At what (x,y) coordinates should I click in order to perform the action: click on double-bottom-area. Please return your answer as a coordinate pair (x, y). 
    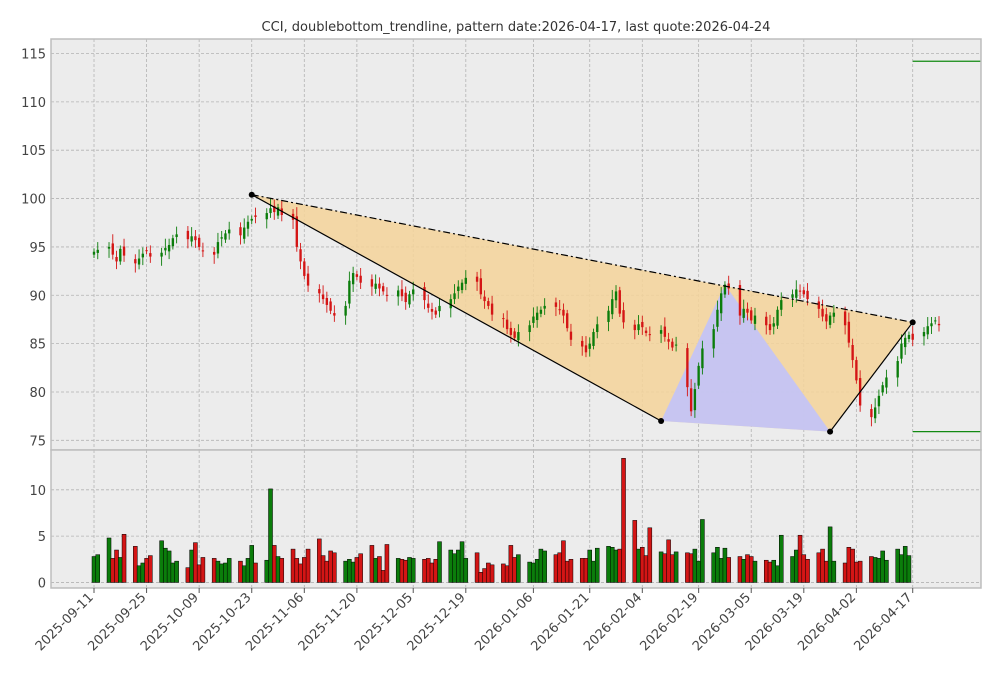
    Looking at the image, I should click on (746, 358).